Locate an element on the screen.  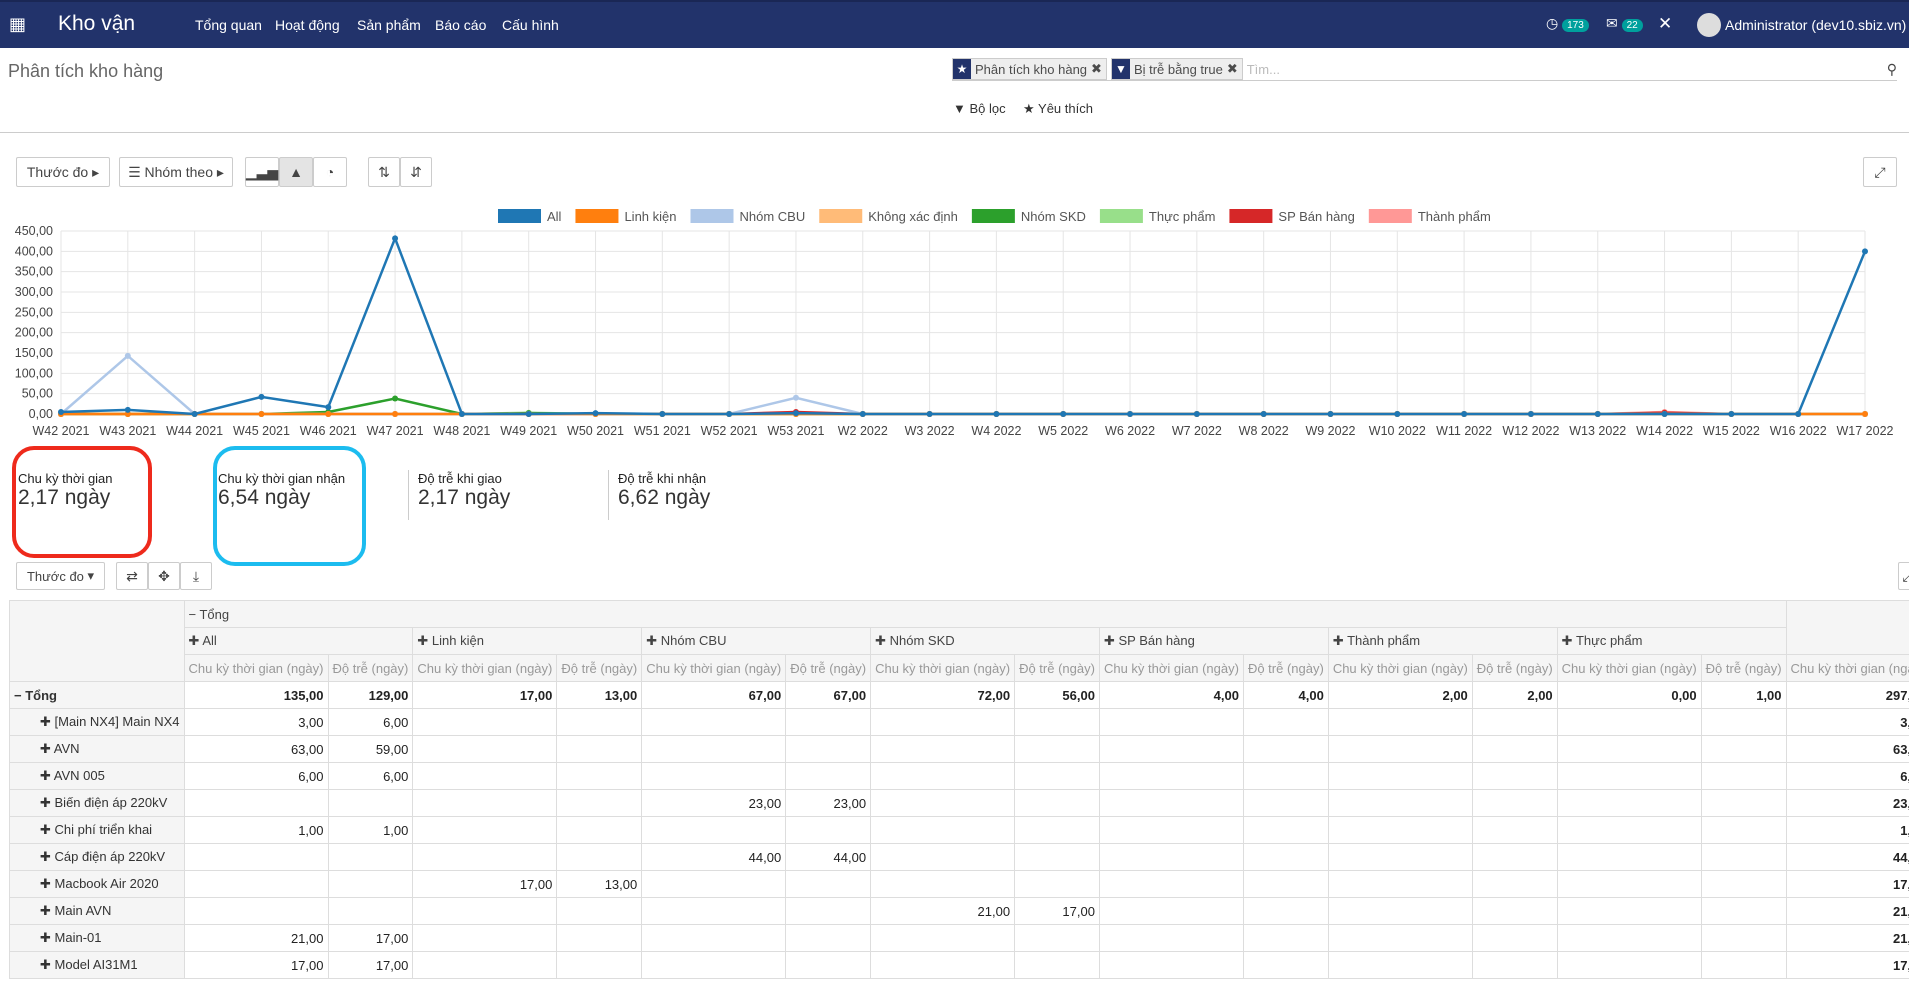
user-menu: Administrator (dev10.sbiz.vn) is located at coordinates (1816, 25).